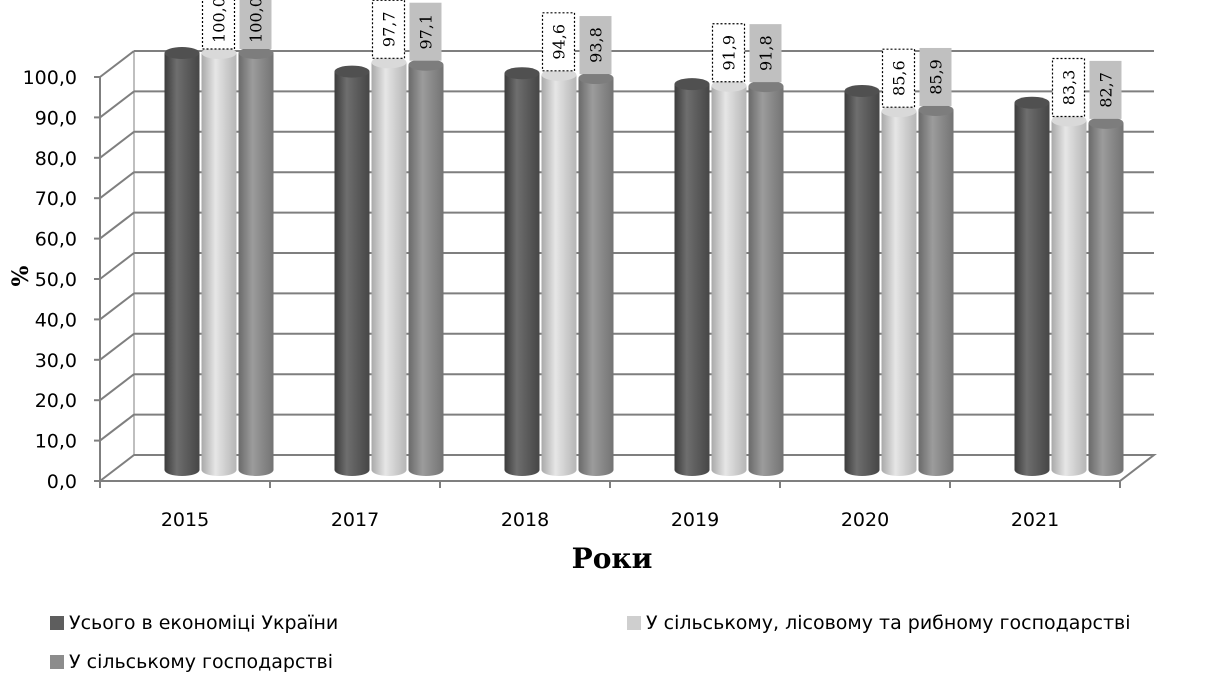 The image size is (1207, 681). I want to click on legend-label-agriculture: У сільському господарстві, so click(201, 662).